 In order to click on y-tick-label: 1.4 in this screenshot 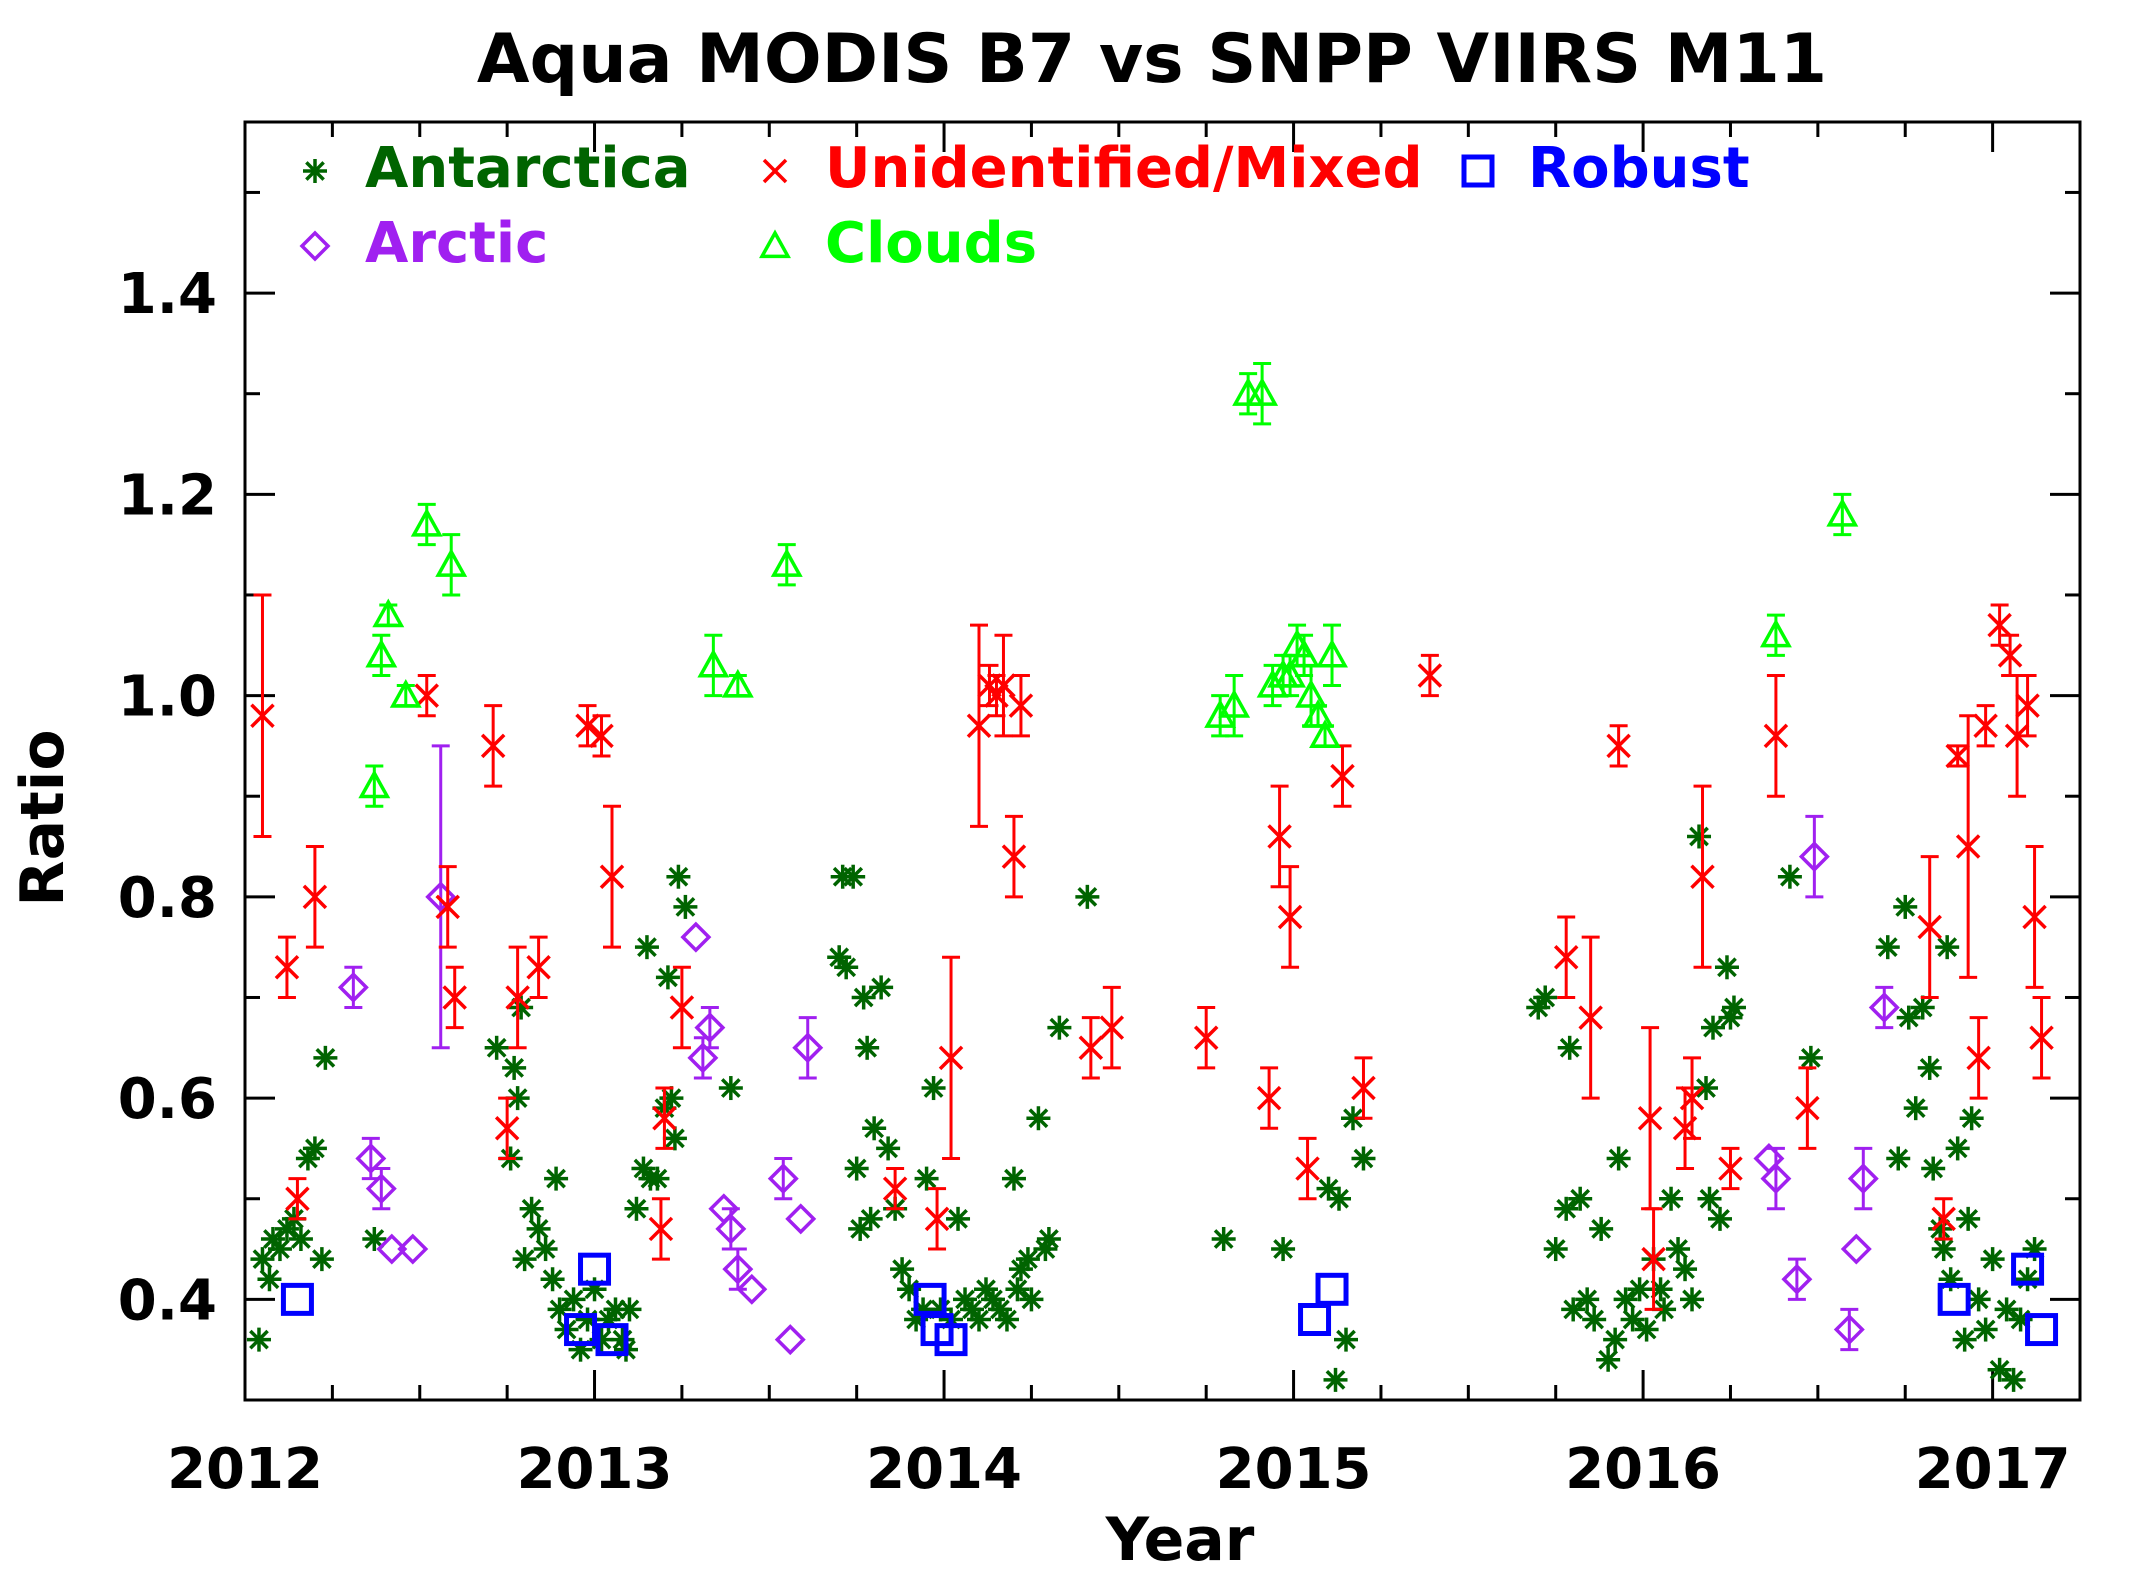, I will do `click(167, 294)`.